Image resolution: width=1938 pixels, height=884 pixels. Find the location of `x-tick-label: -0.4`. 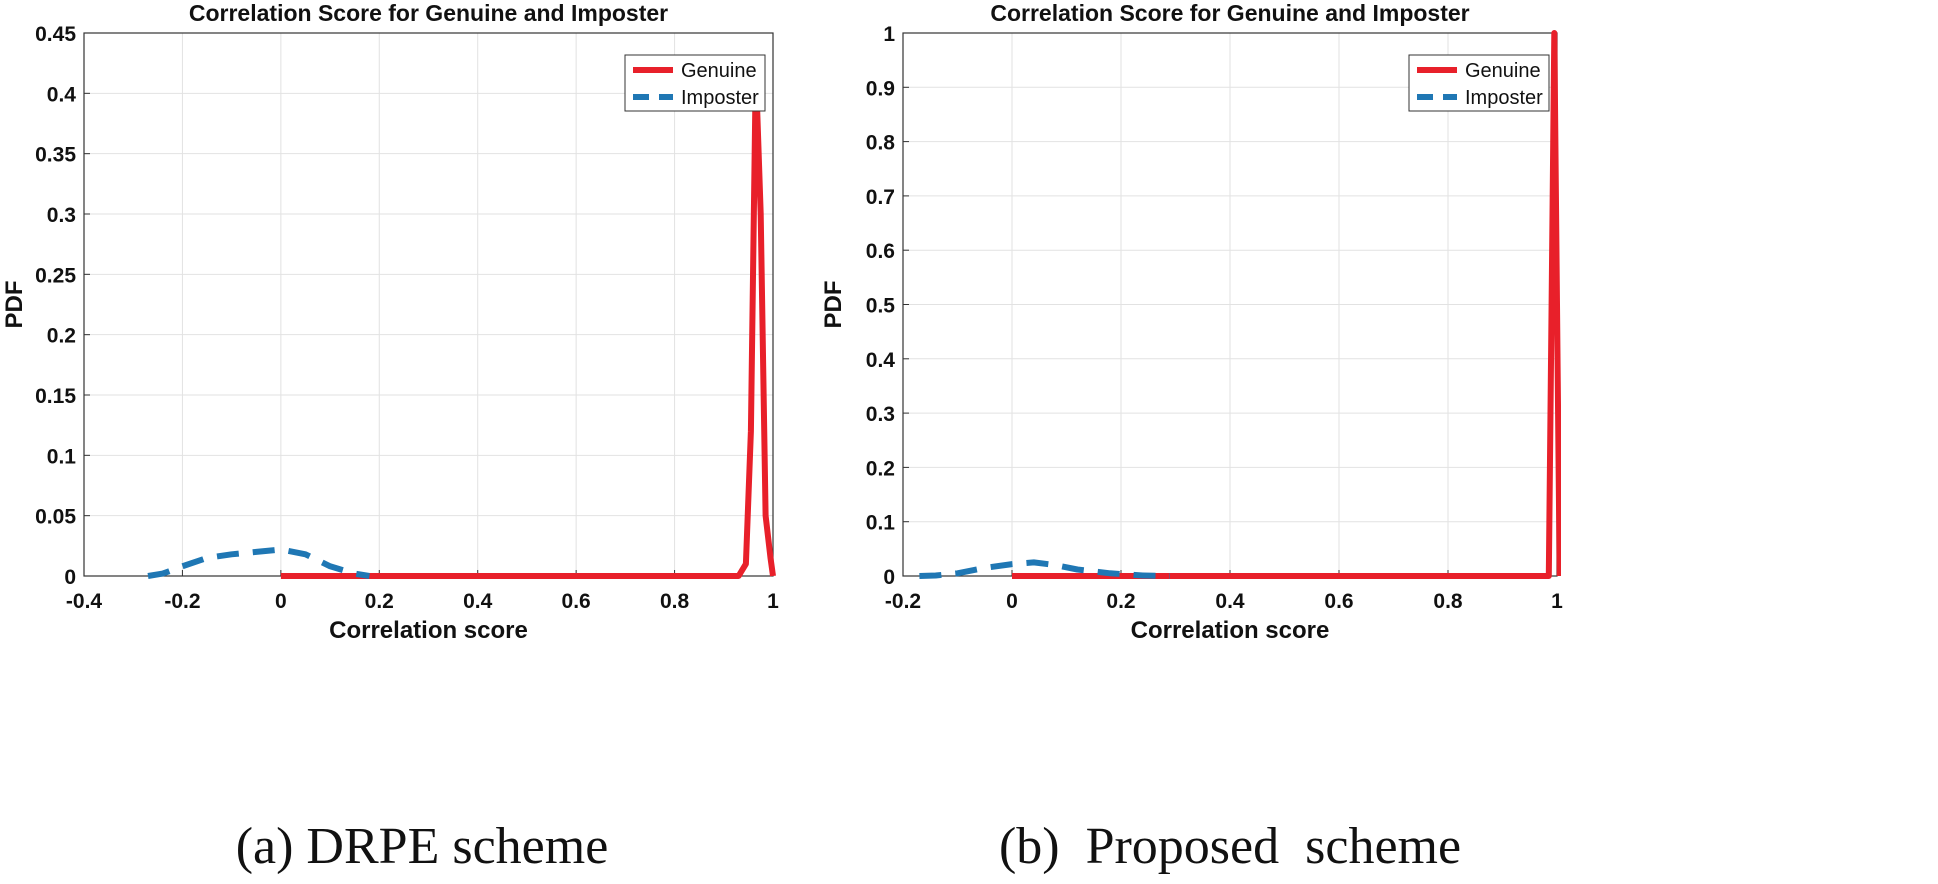

x-tick-label: -0.4 is located at coordinates (84, 601).